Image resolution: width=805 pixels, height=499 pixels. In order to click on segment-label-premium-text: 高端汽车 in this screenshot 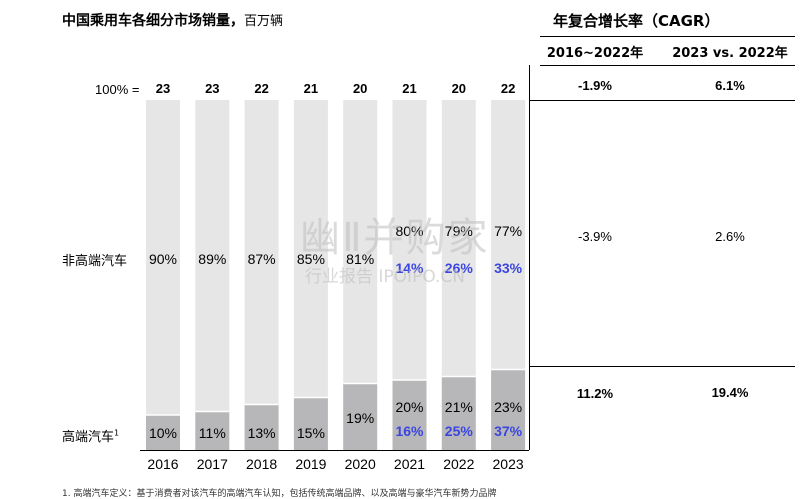, I will do `click(88, 437)`.